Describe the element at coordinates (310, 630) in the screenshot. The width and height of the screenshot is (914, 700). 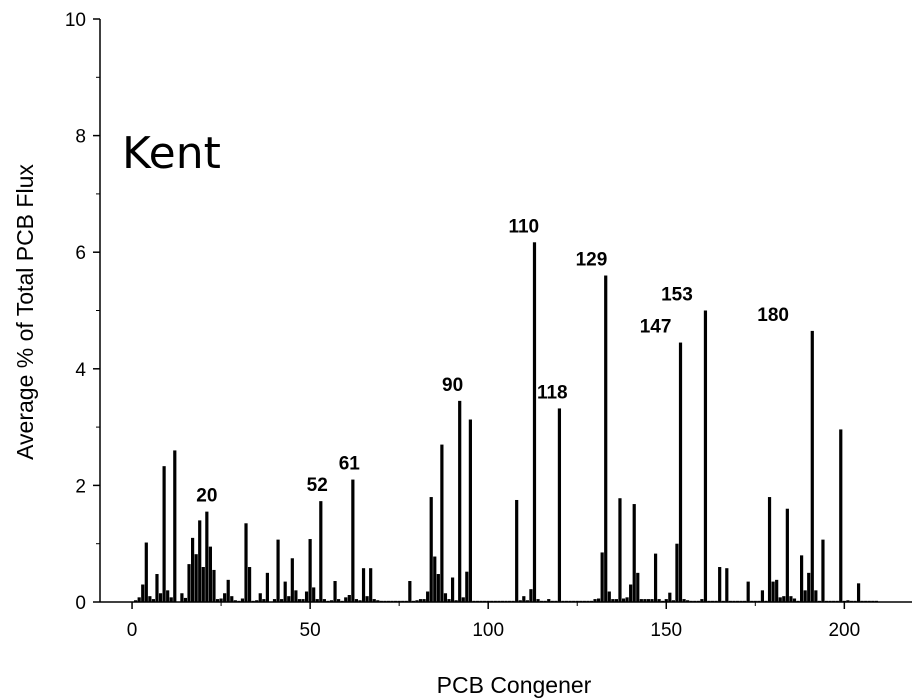
I see `x-tick-label: 50` at that location.